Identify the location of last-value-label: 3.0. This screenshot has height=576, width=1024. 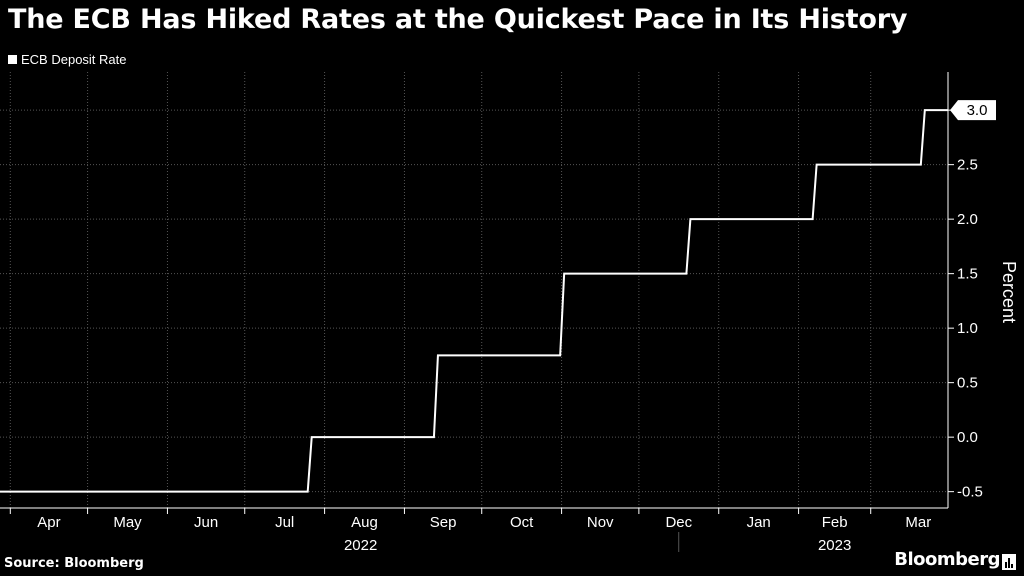
(977, 110).